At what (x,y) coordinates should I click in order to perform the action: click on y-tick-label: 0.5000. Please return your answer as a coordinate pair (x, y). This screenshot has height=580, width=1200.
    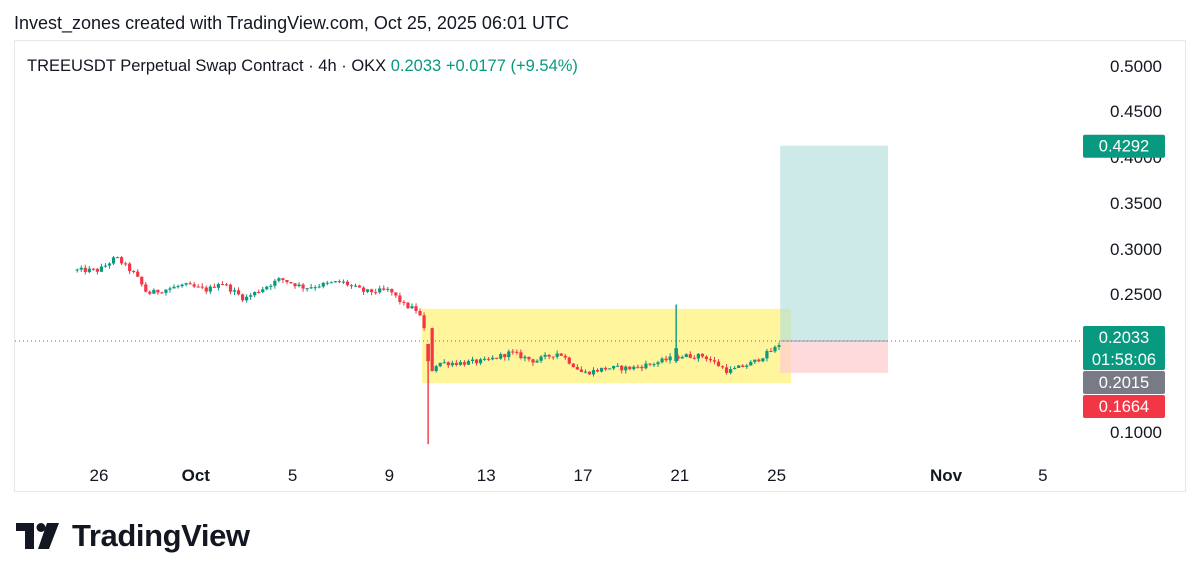
    Looking at the image, I should click on (1136, 66).